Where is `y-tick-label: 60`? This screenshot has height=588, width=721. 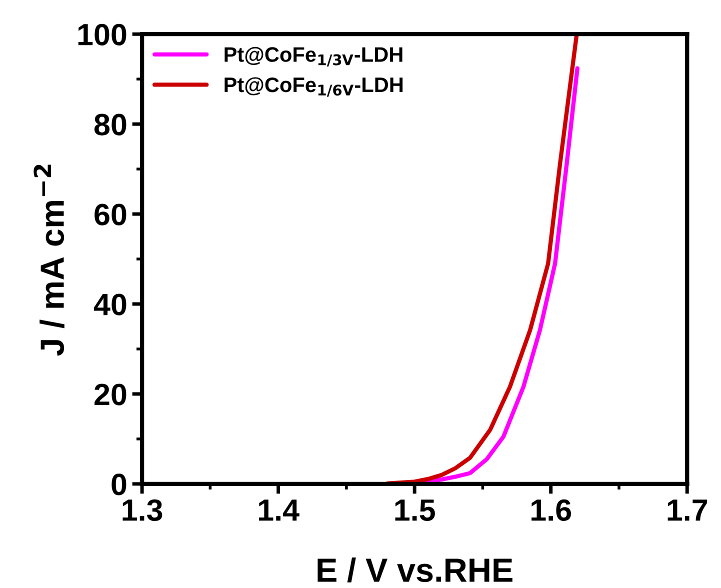
y-tick-label: 60 is located at coordinates (110, 215).